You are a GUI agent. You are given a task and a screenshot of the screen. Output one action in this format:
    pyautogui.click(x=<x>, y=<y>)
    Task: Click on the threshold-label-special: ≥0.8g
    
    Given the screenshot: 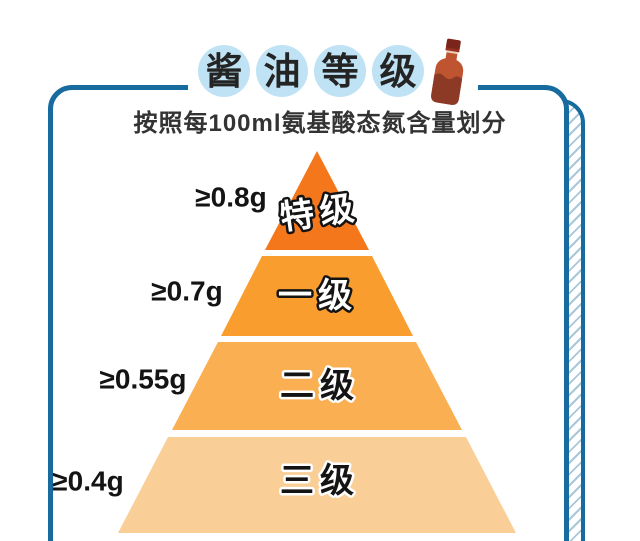 What is the action you would take?
    pyautogui.click(x=230, y=197)
    